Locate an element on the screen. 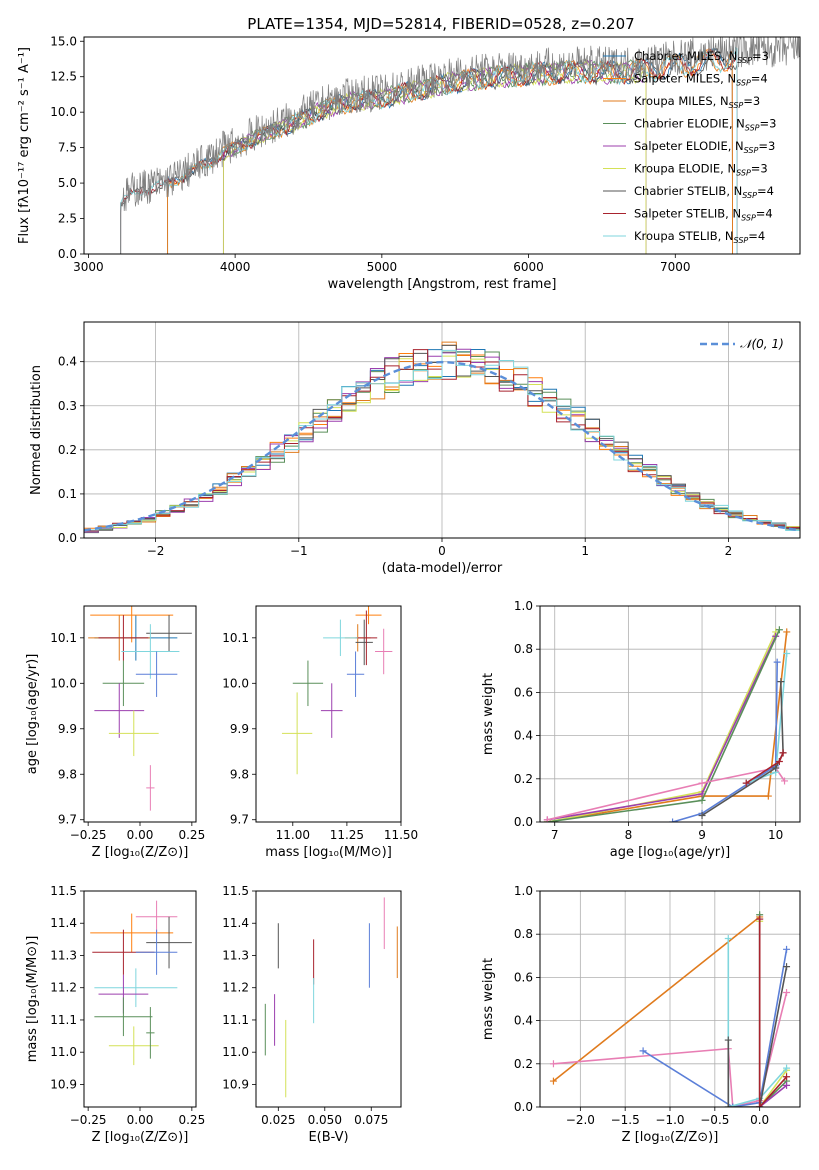  x-tick-label: 7 is located at coordinates (555, 835).